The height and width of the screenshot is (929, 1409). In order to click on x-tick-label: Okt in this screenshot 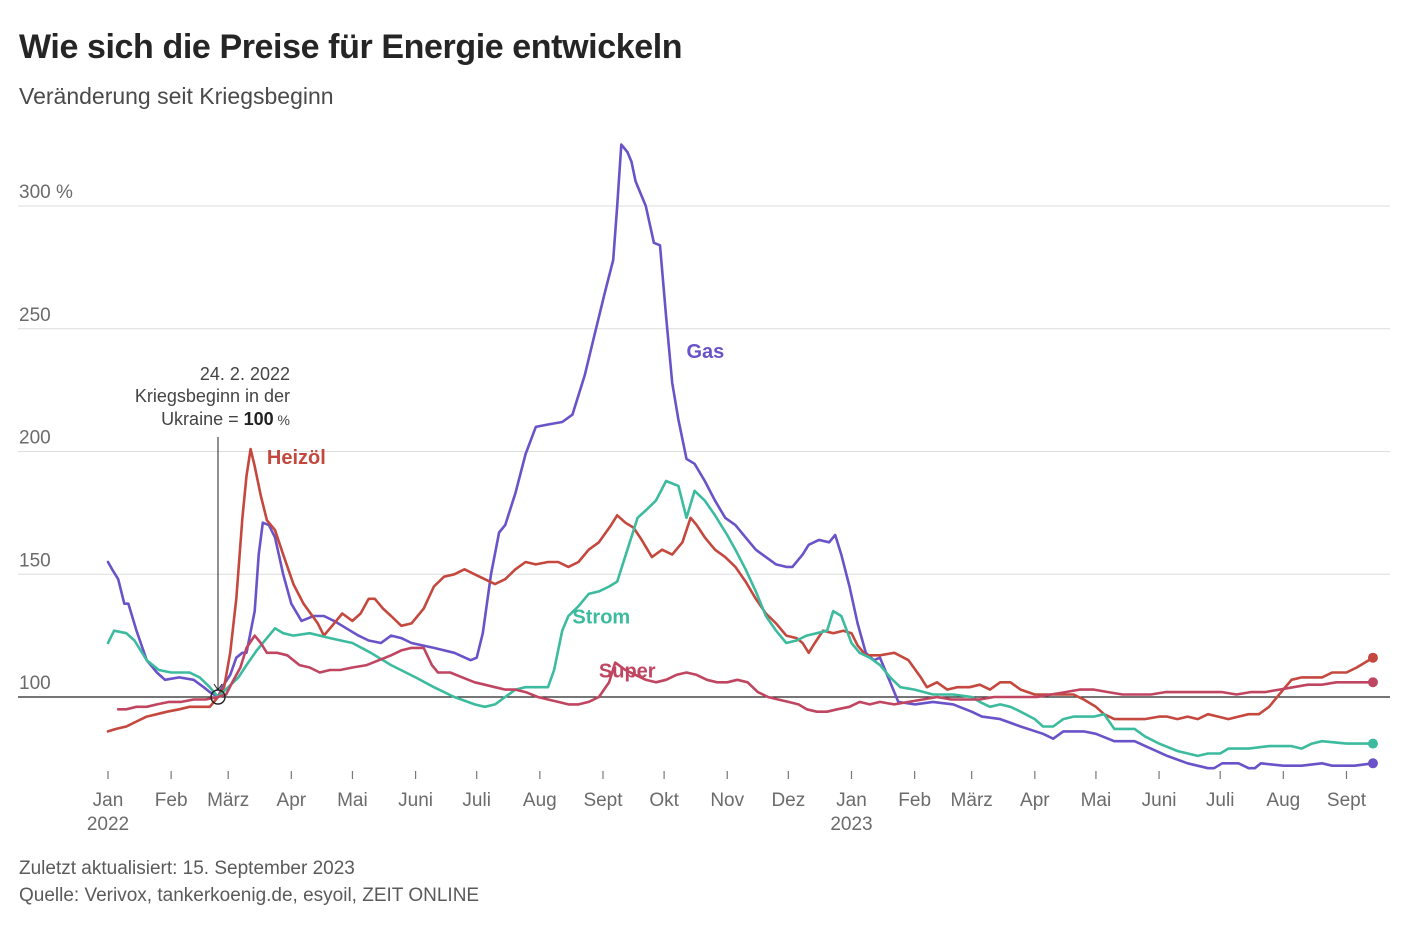, I will do `click(664, 800)`.